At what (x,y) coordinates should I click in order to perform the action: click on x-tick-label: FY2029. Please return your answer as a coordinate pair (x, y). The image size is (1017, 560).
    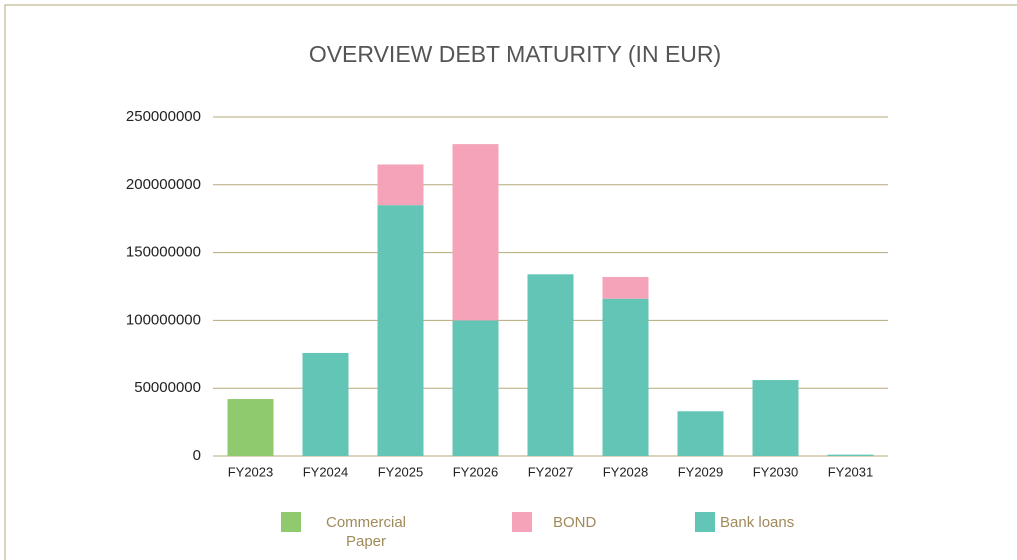
    Looking at the image, I should click on (701, 471).